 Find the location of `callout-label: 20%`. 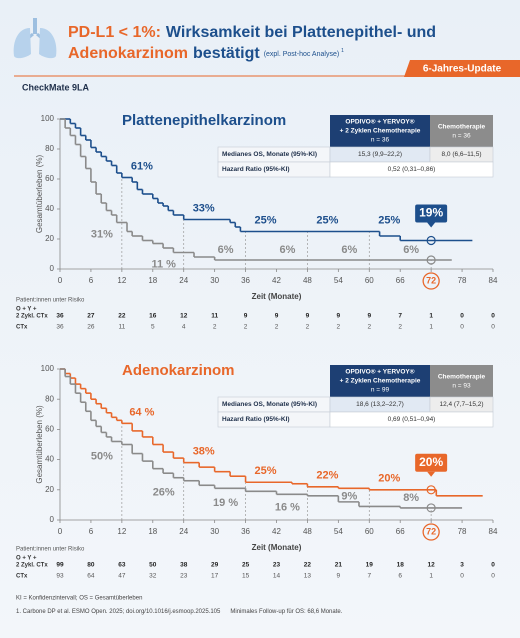

callout-label: 20% is located at coordinates (431, 462).